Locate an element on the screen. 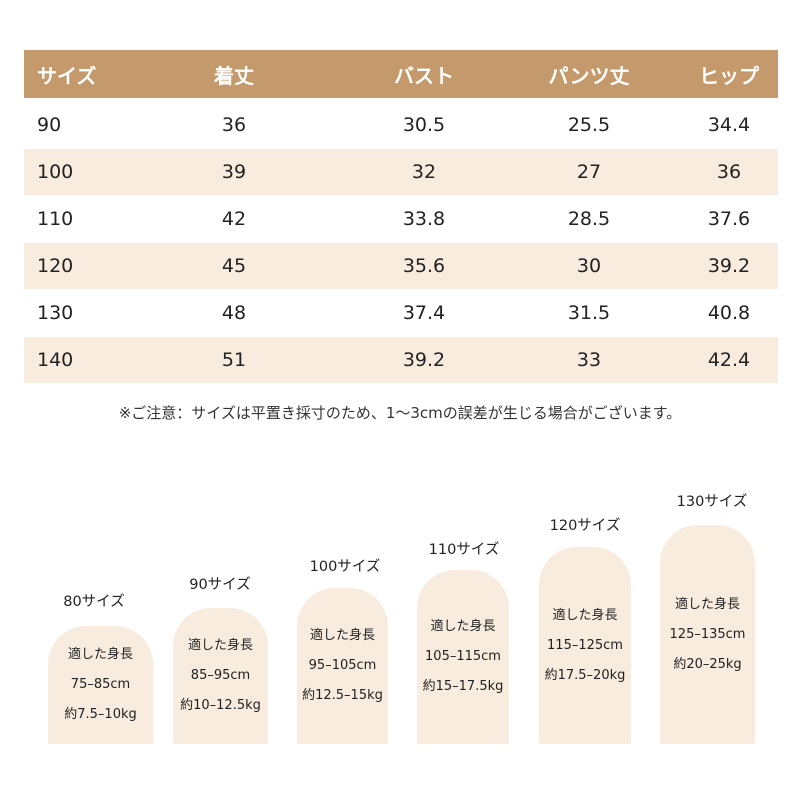  figure-height-range: 115–125cm is located at coordinates (585, 645).